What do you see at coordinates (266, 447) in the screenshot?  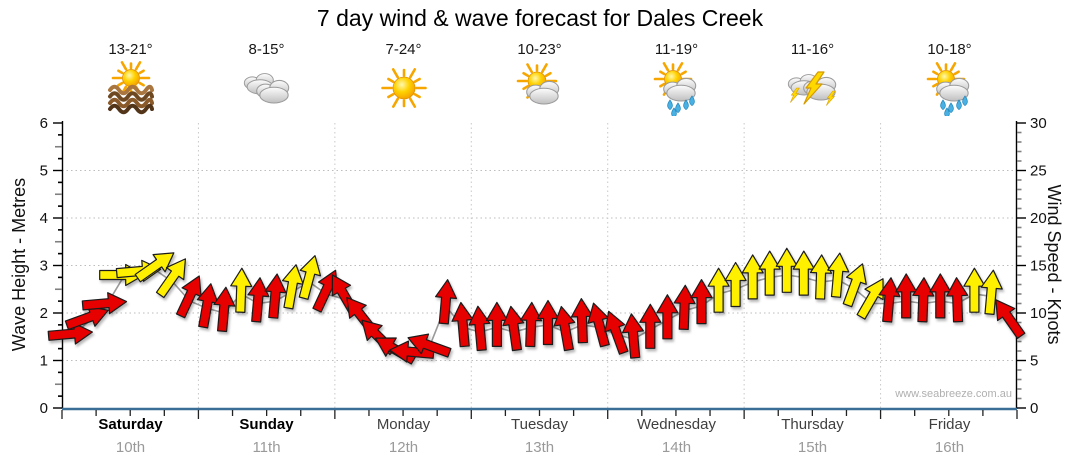 I see `day-date: 11th` at bounding box center [266, 447].